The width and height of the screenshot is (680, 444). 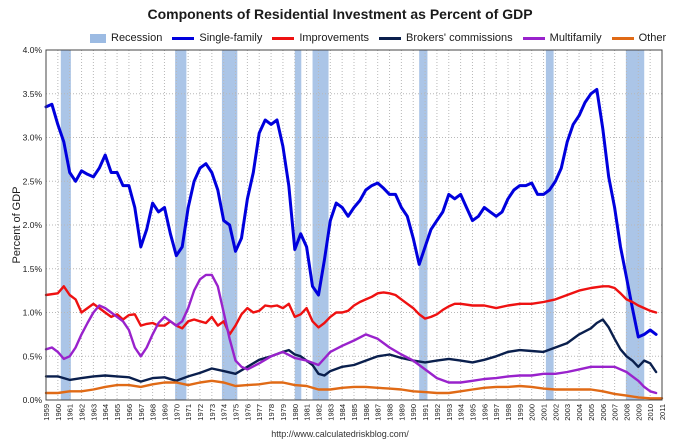 What do you see at coordinates (459, 38) in the screenshot?
I see `legend-label-brokers-commissions: Brokers' commissions` at bounding box center [459, 38].